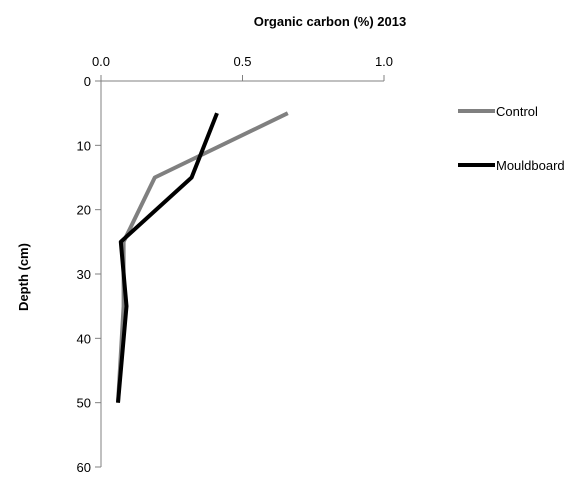 Image resolution: width=585 pixels, height=478 pixels. What do you see at coordinates (84, 274) in the screenshot?
I see `y-tick-label: 30` at bounding box center [84, 274].